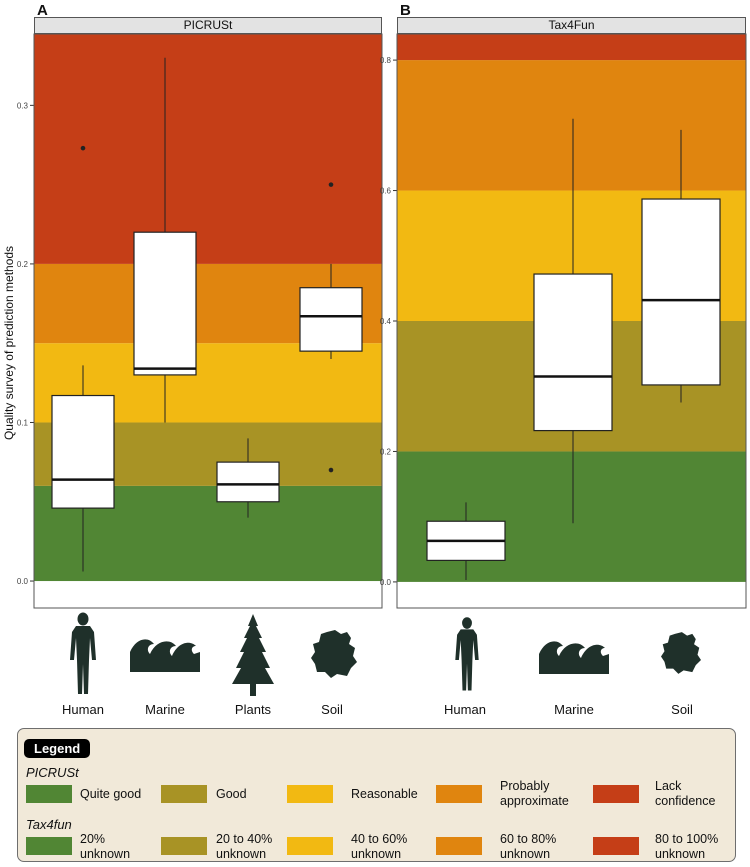 This screenshot has height=867, width=750. Describe the element at coordinates (459, 846) in the screenshot. I see `legend-swatch-60-80-unknown` at that location.